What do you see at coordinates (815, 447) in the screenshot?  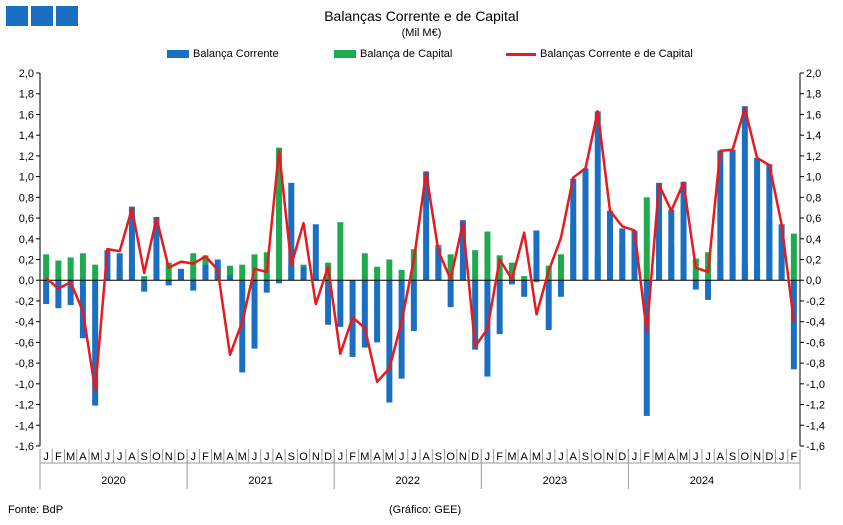 I see `y-tick-label-right: -1,6` at bounding box center [815, 447].